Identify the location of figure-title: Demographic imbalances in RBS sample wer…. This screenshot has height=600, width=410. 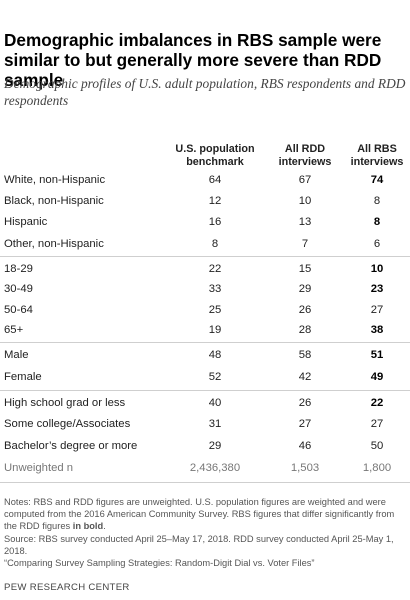
(193, 60).